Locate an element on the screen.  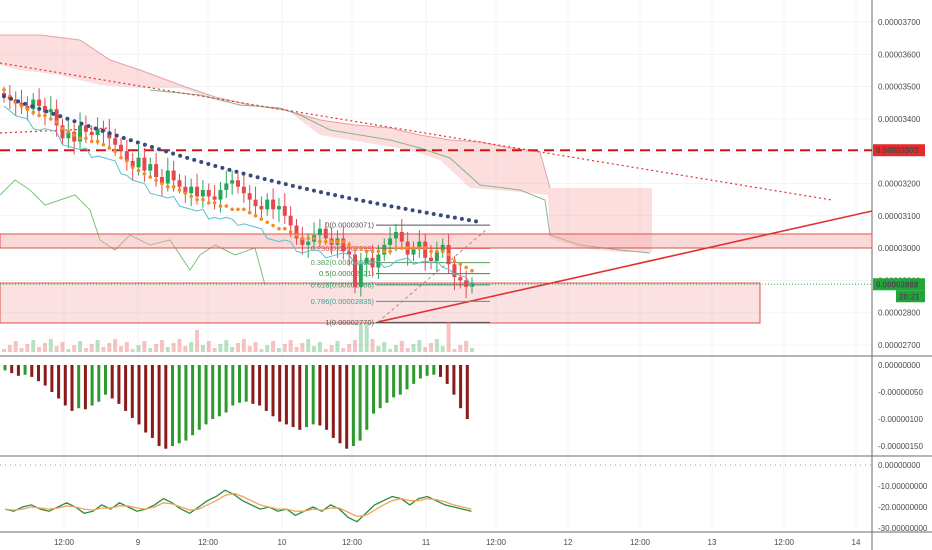
support-zone is located at coordinates (380, 303).